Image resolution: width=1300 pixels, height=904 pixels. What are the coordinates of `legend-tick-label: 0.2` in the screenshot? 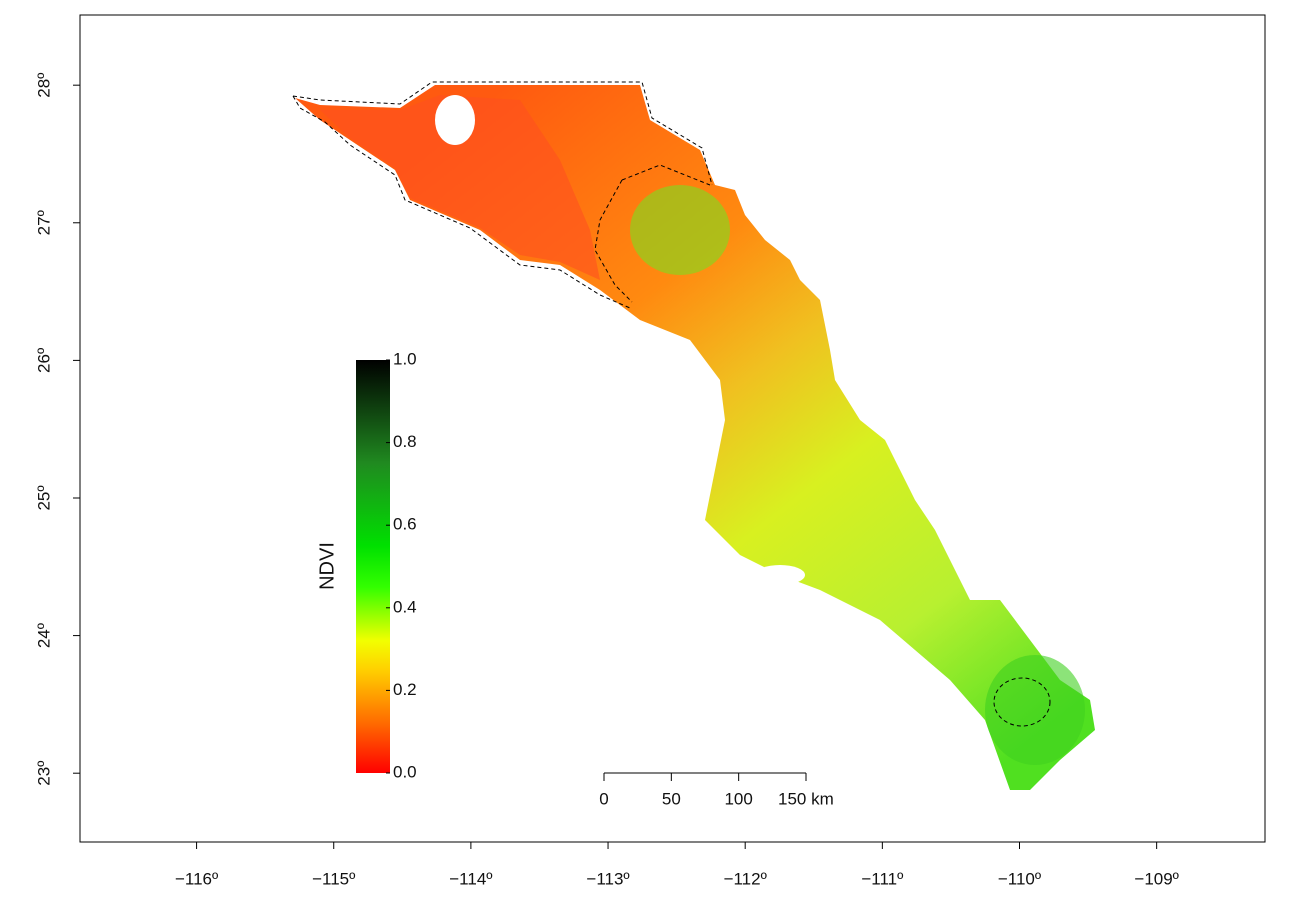 It's located at (405, 689).